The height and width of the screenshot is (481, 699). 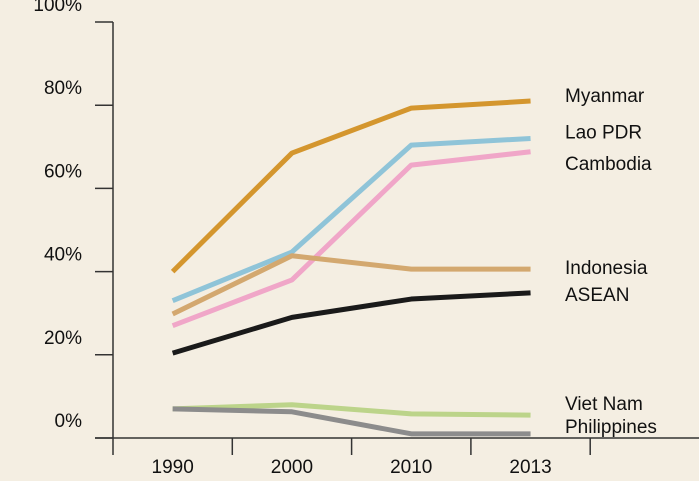 What do you see at coordinates (69, 421) in the screenshot?
I see `y-tick-label: 0%` at bounding box center [69, 421].